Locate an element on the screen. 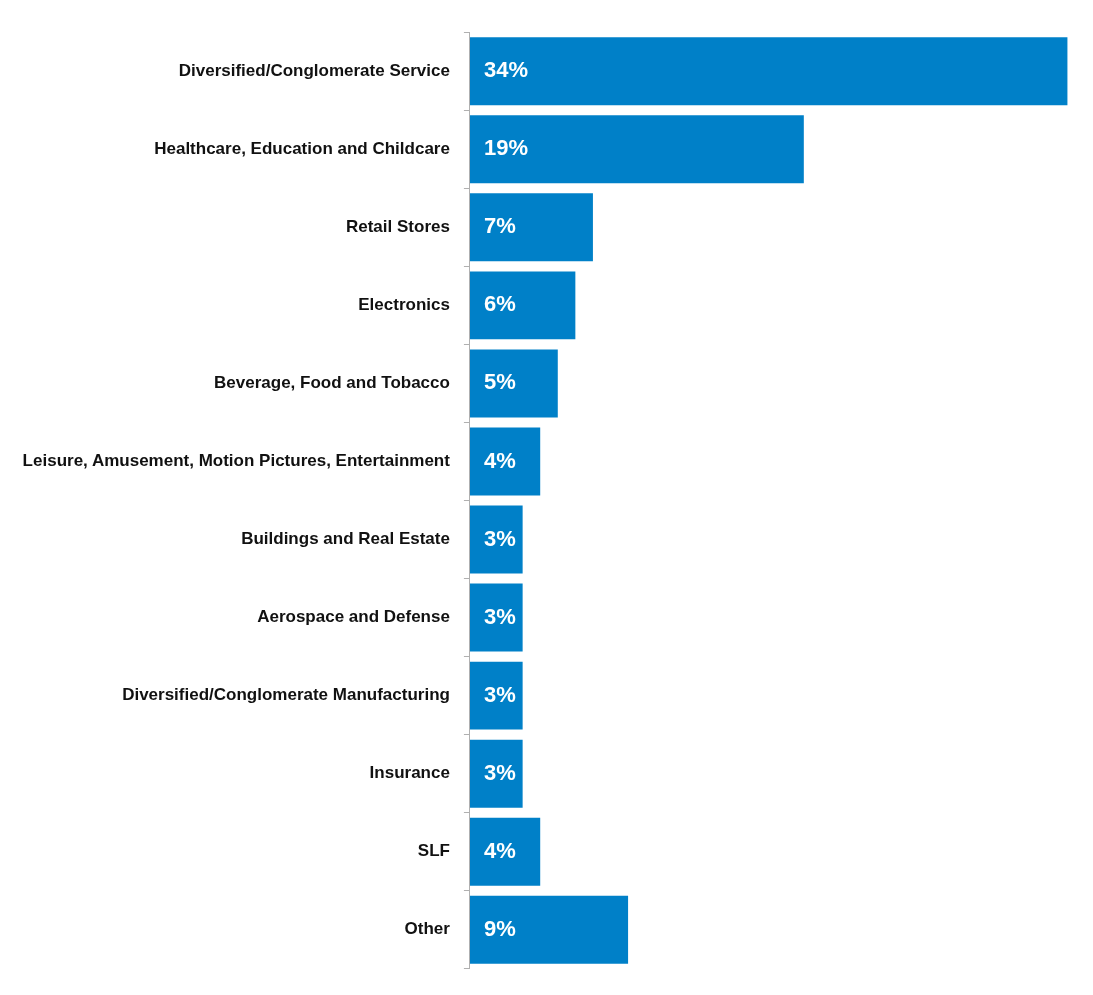 The height and width of the screenshot is (995, 1093). y-tick-label: Leisure, Amusement, Motion Pictures, Entertainment is located at coordinates (236, 461).